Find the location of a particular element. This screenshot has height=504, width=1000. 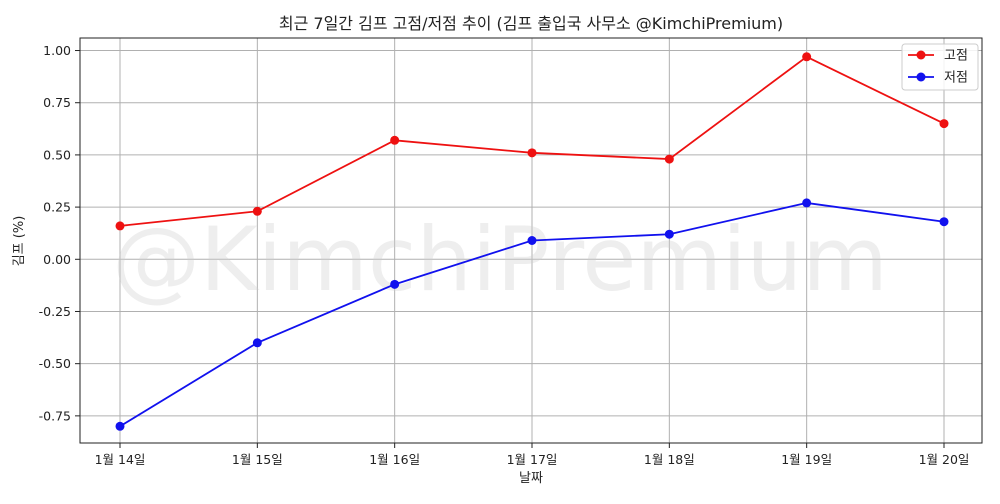

legend-item: 고점 is located at coordinates (938, 56).